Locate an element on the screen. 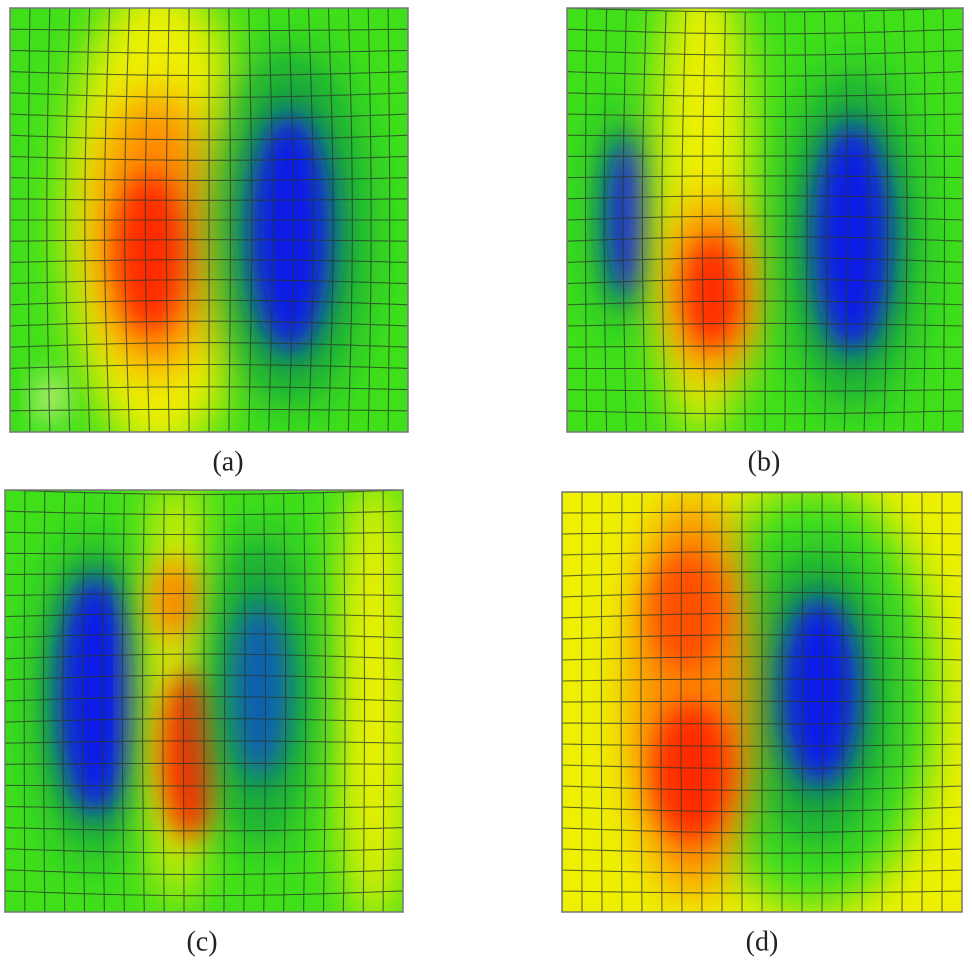 The image size is (972, 970). panel-label: (c) is located at coordinates (201, 941).